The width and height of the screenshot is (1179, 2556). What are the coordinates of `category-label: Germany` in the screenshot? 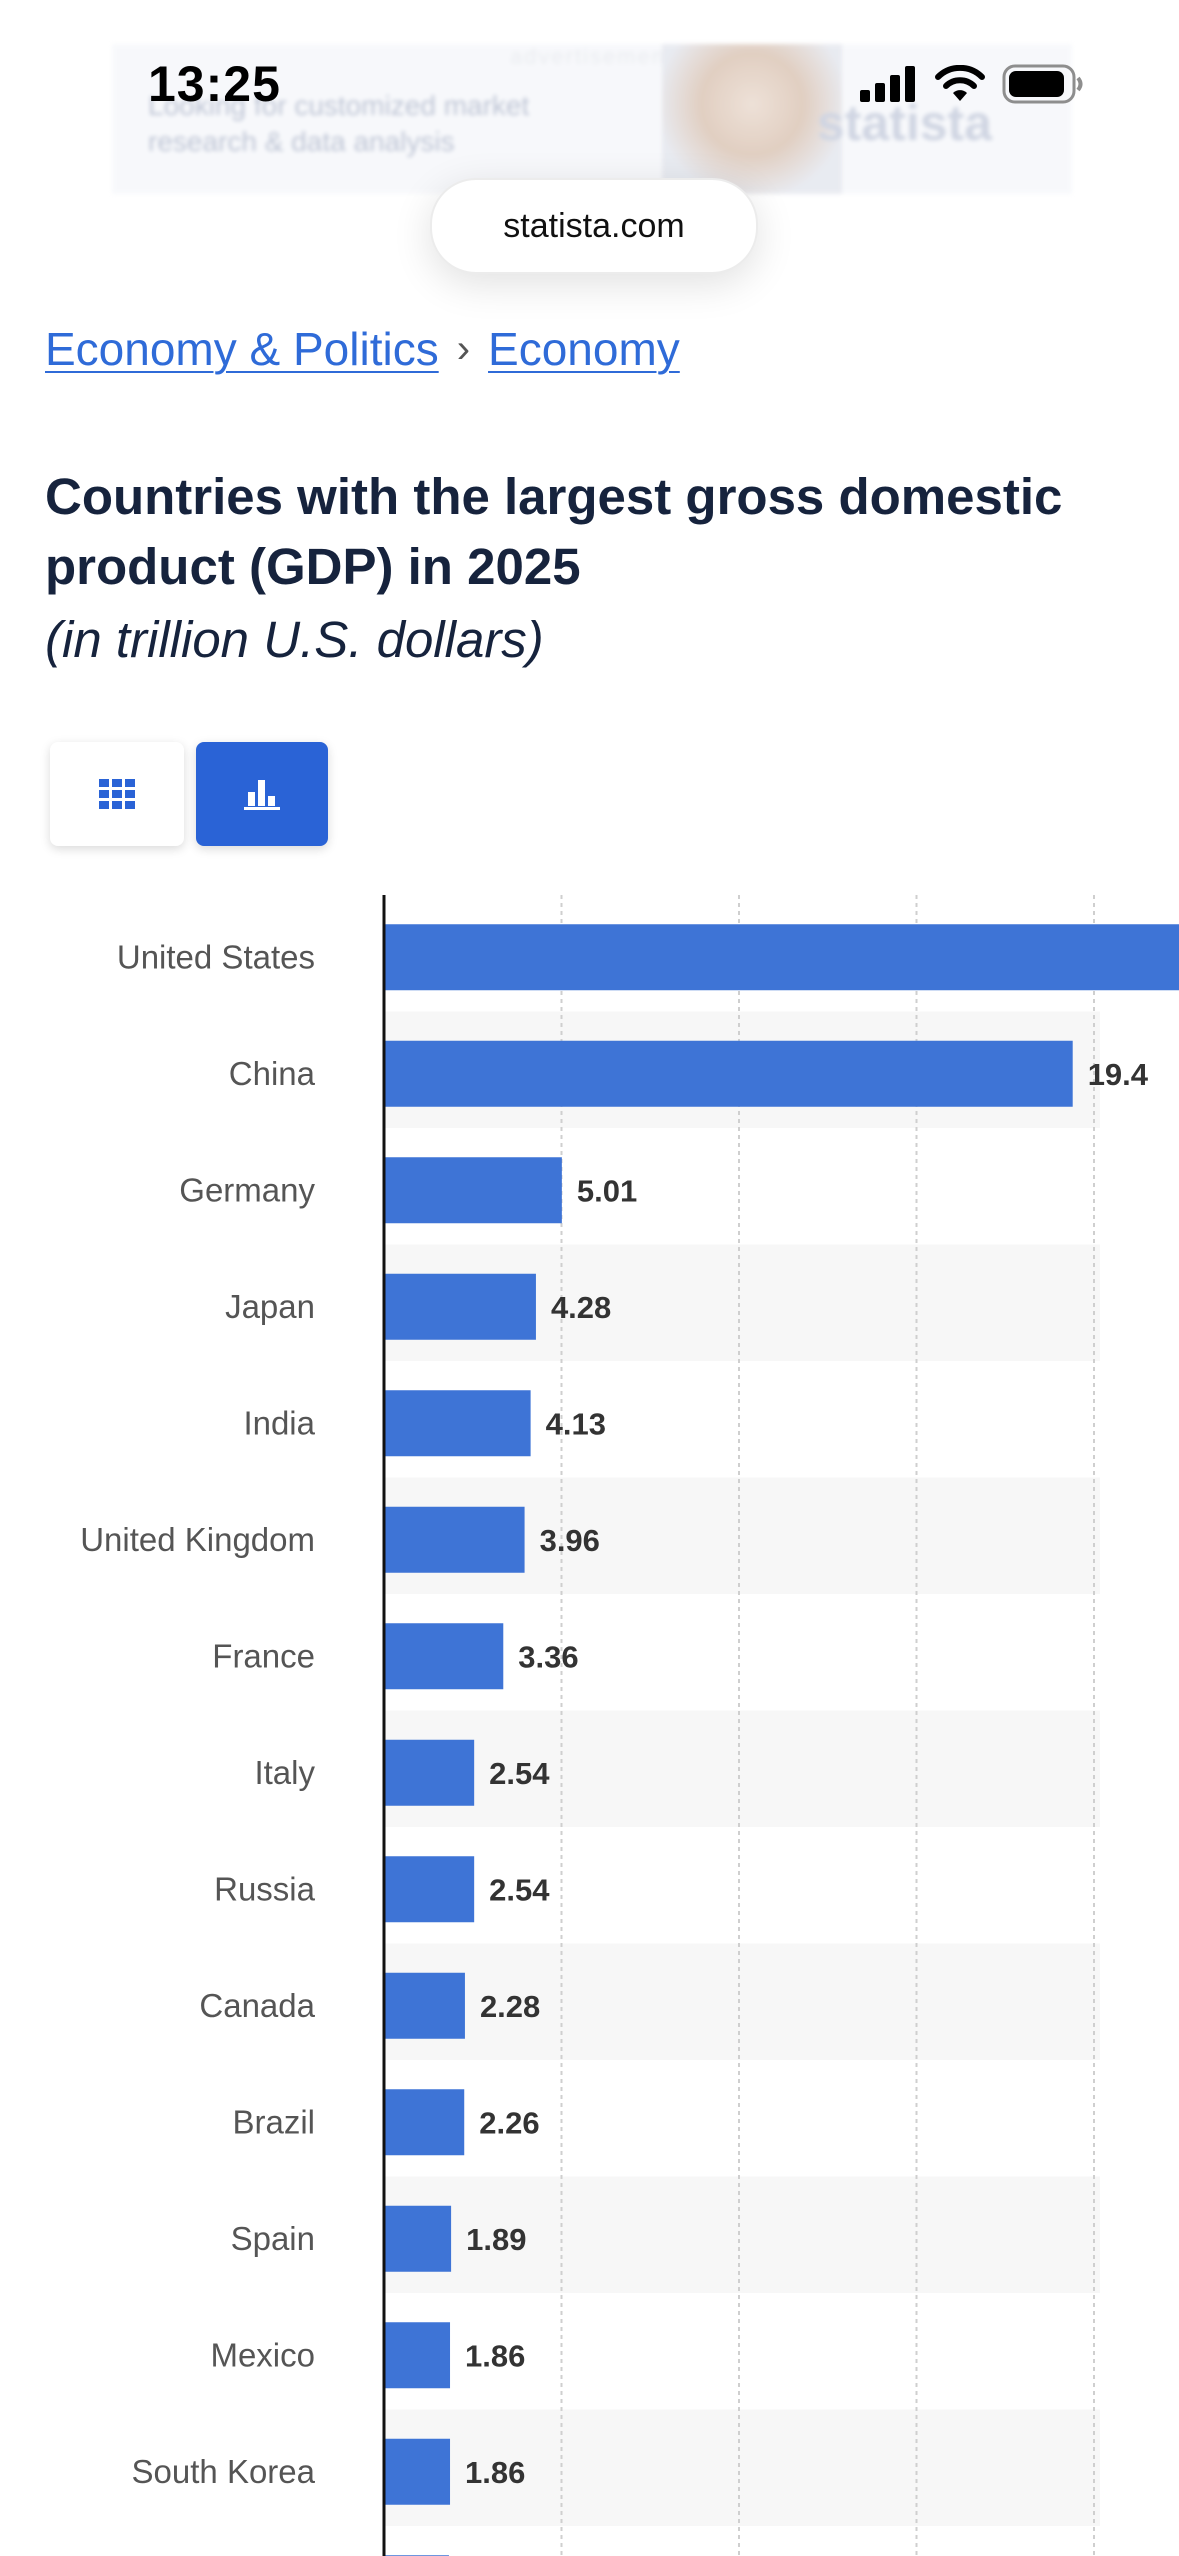 It's located at (247, 1189).